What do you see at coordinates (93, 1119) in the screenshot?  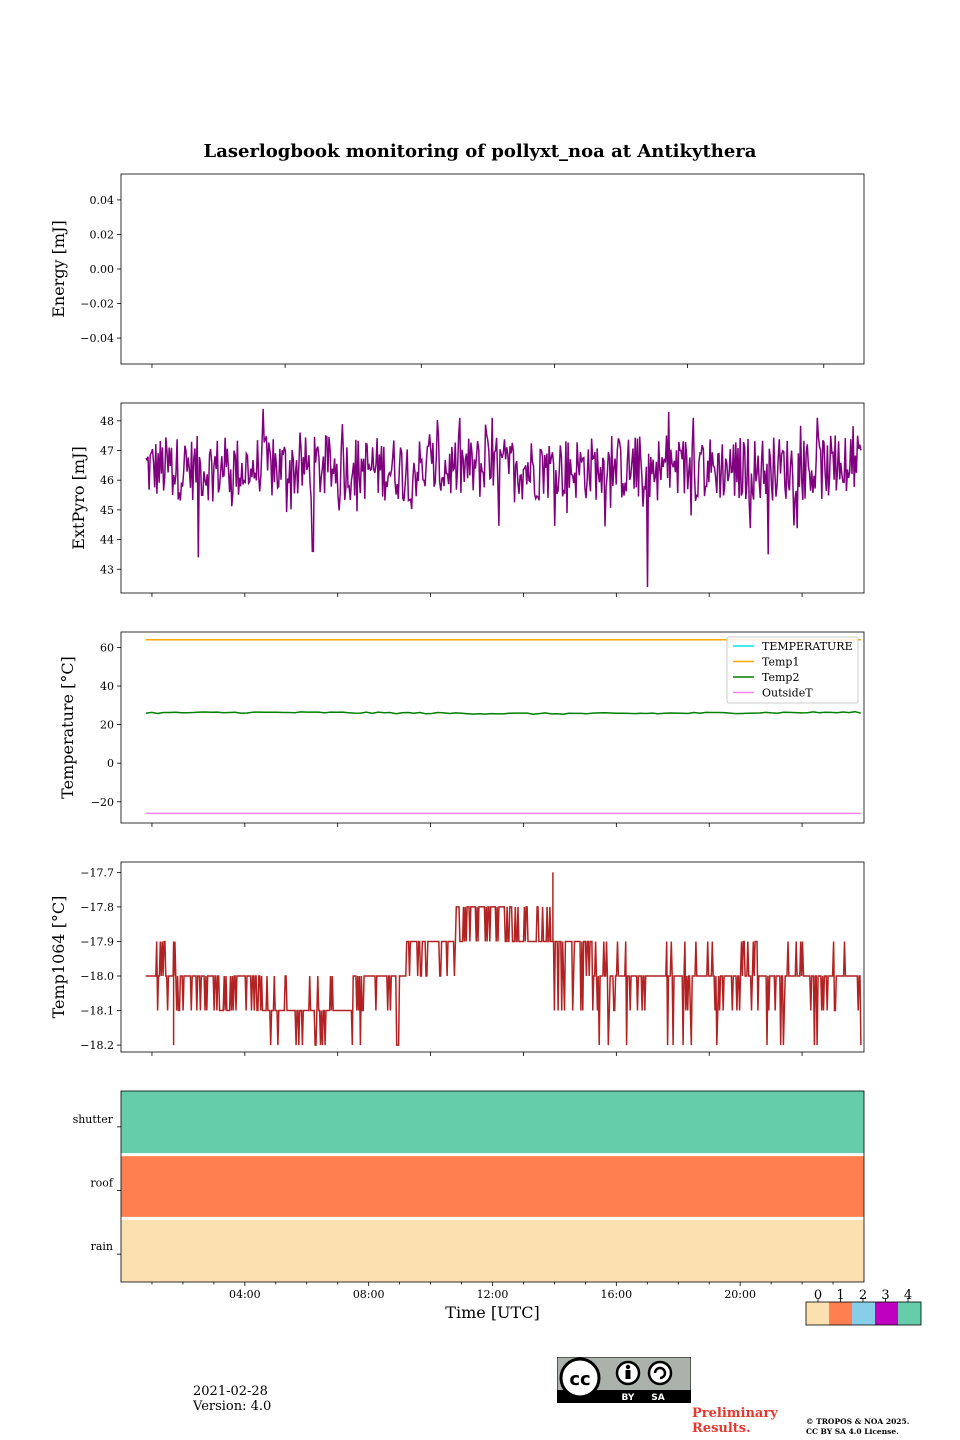 I see `status-row-label: shutter` at bounding box center [93, 1119].